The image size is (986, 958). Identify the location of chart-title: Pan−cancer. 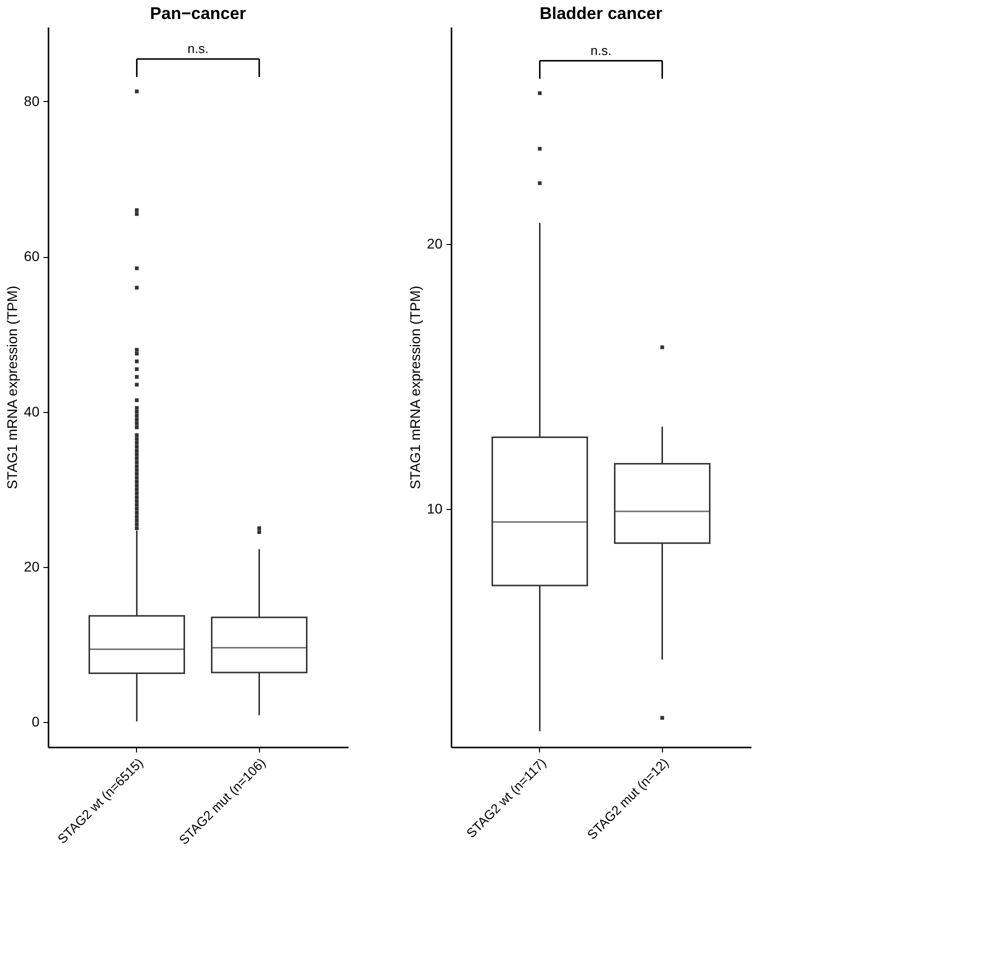
(198, 13).